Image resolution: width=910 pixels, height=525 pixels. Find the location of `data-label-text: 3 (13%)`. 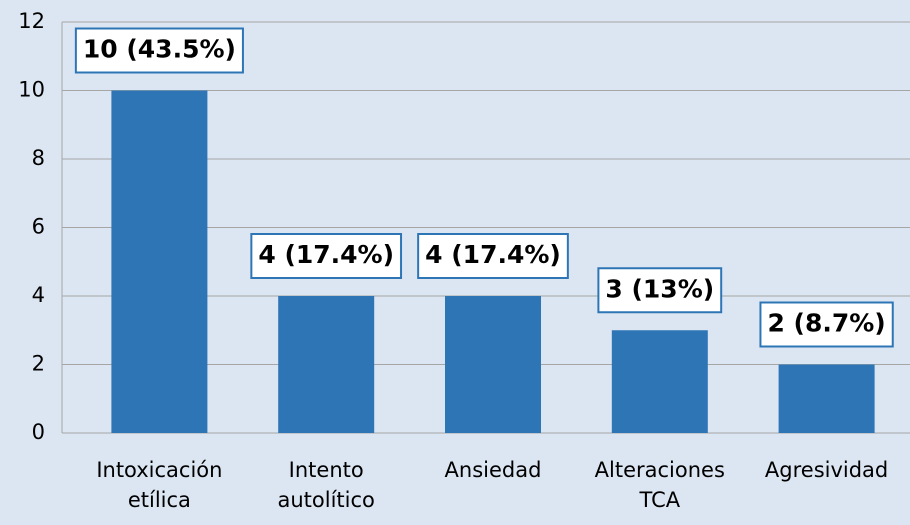

data-label-text: 3 (13%) is located at coordinates (659, 288).